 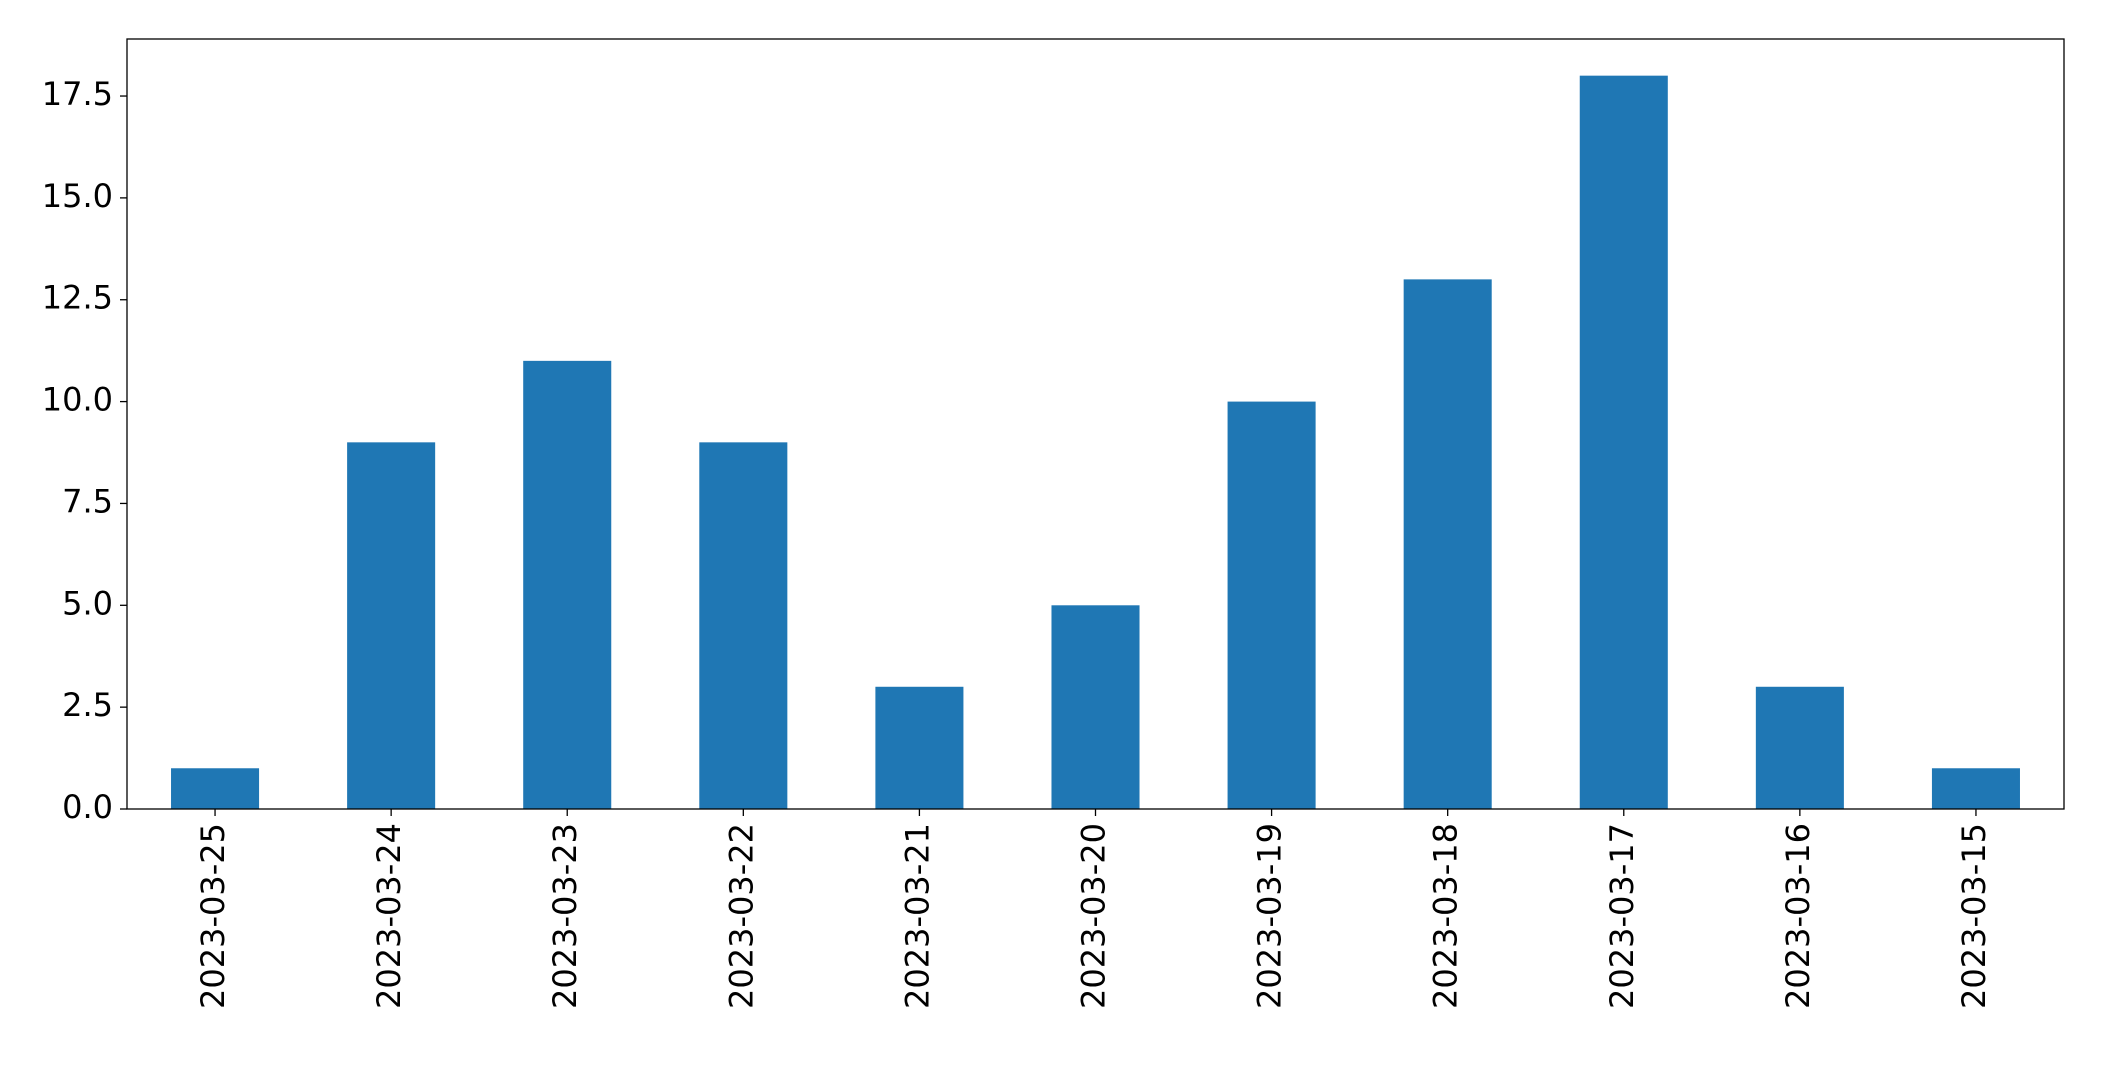 What do you see at coordinates (77, 196) in the screenshot?
I see `y-tick-label: 15.0` at bounding box center [77, 196].